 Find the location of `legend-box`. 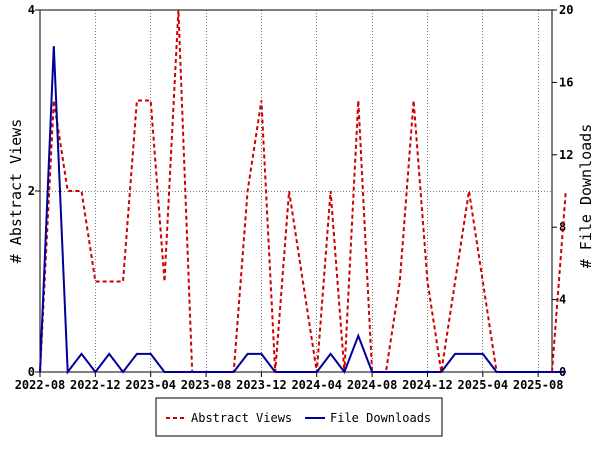

legend-box is located at coordinates (299, 417).